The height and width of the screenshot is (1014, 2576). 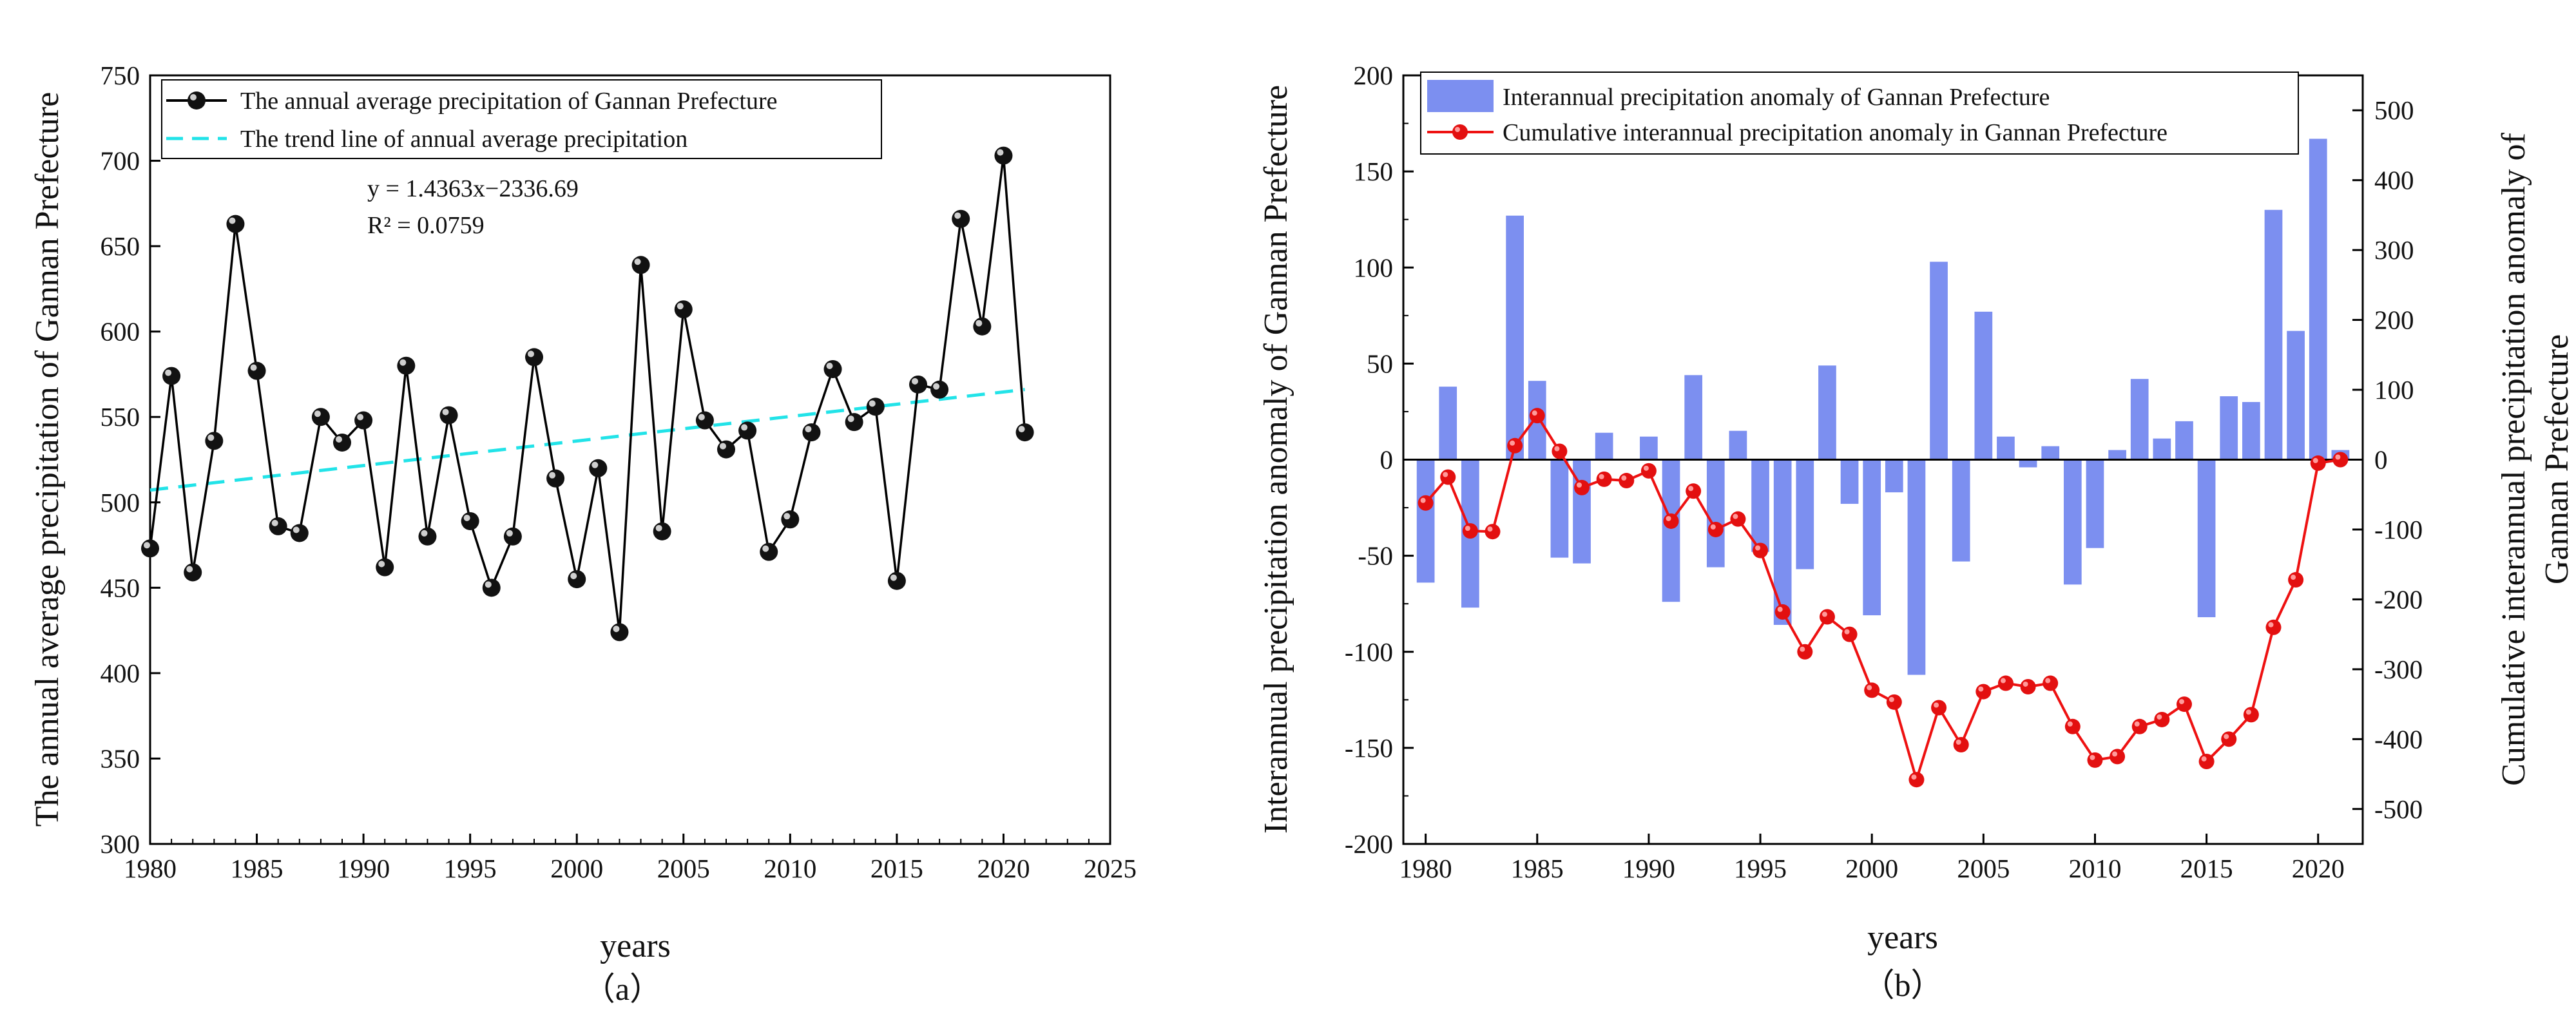 What do you see at coordinates (2399, 669) in the screenshot?
I see `y-right-tick-label: -300` at bounding box center [2399, 669].